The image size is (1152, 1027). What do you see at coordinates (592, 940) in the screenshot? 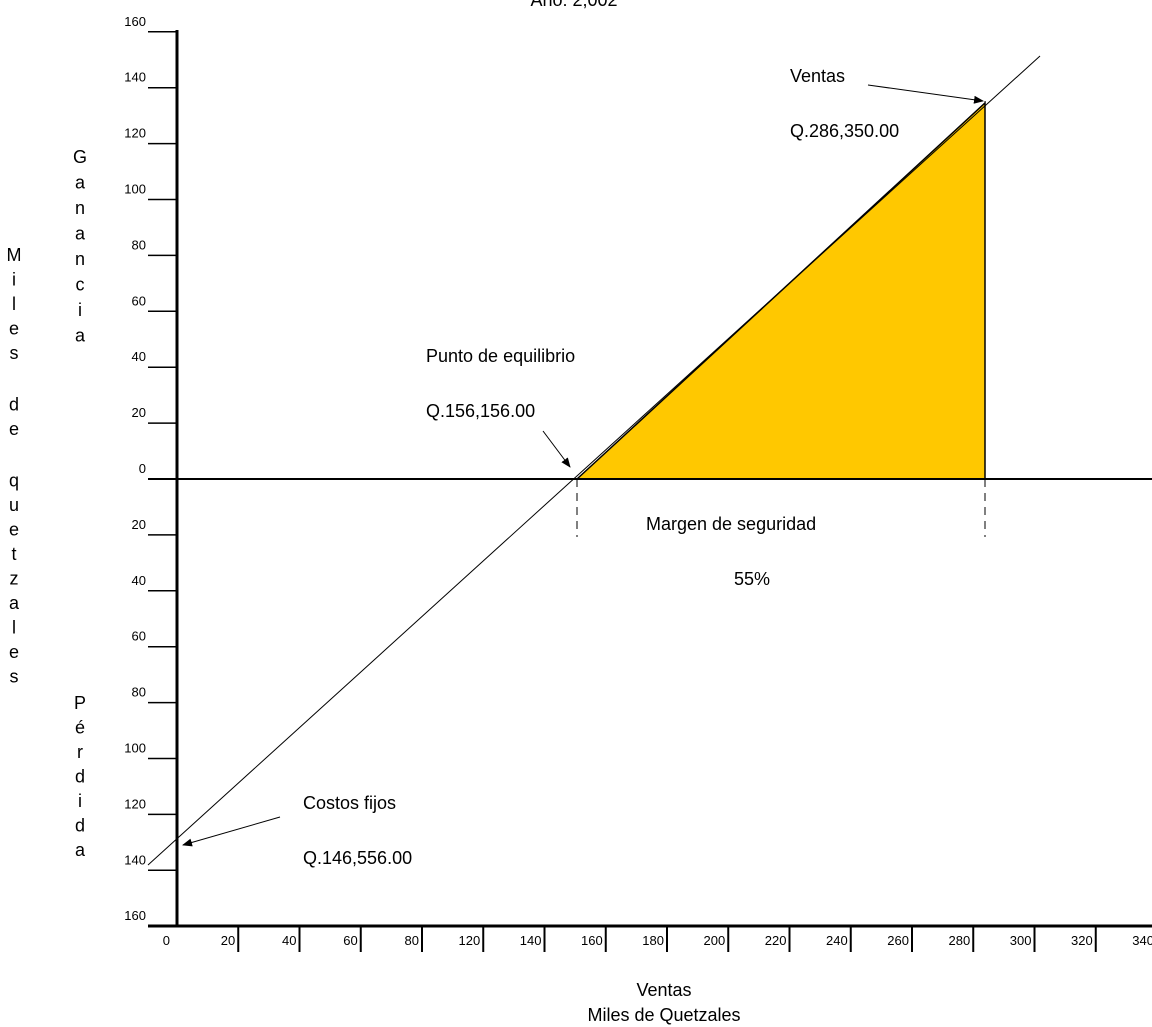
I see `x-tick-label: 160` at bounding box center [592, 940].